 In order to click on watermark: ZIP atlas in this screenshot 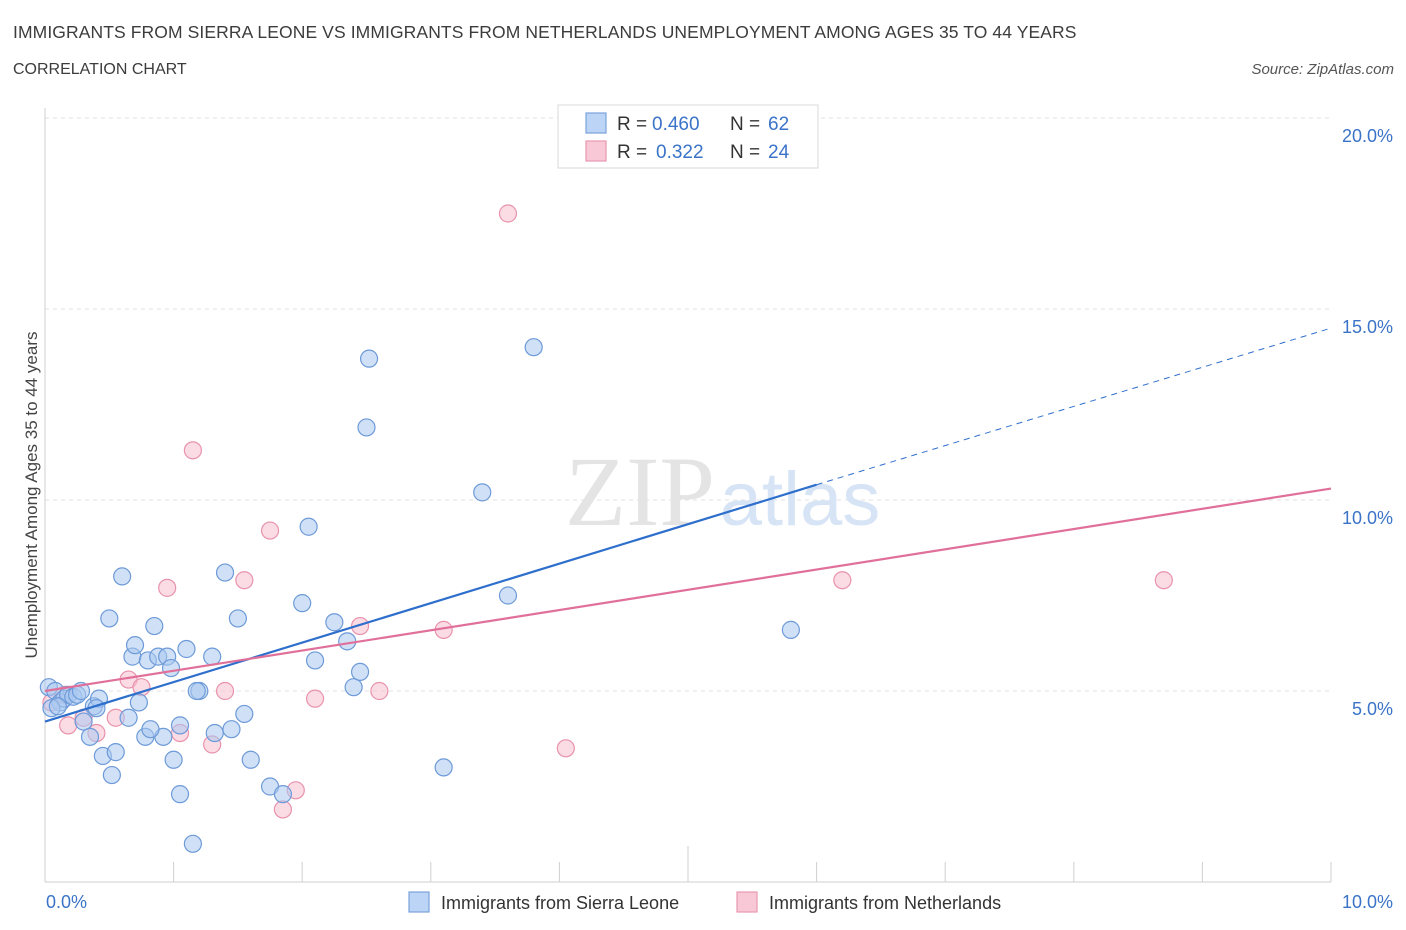, I will do `click(722, 491)`.